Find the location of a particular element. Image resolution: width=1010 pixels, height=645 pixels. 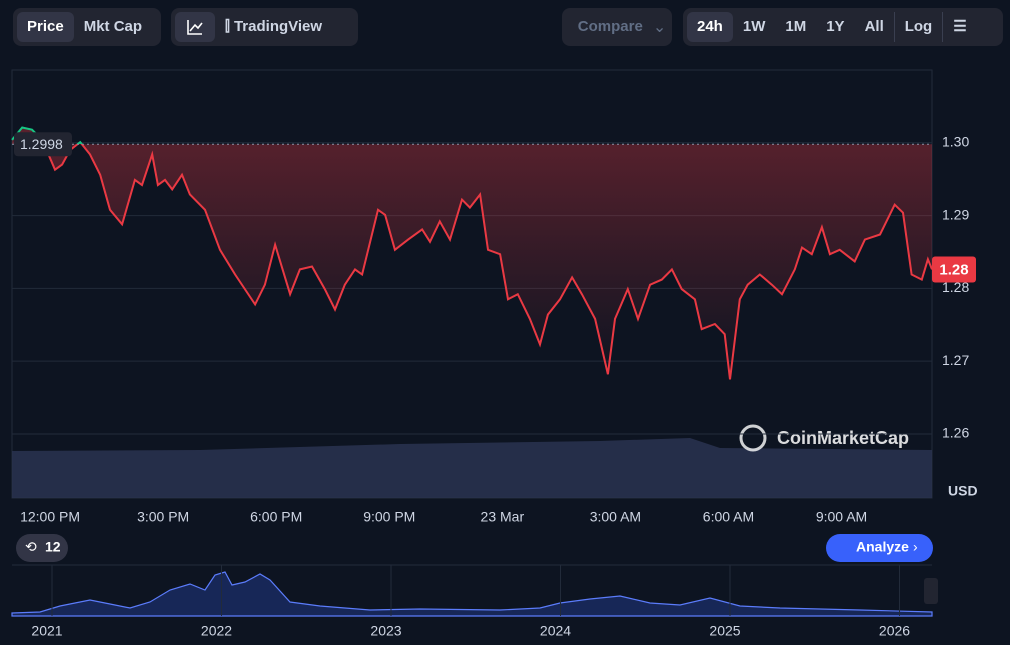

overview is located at coordinates (474, 590).